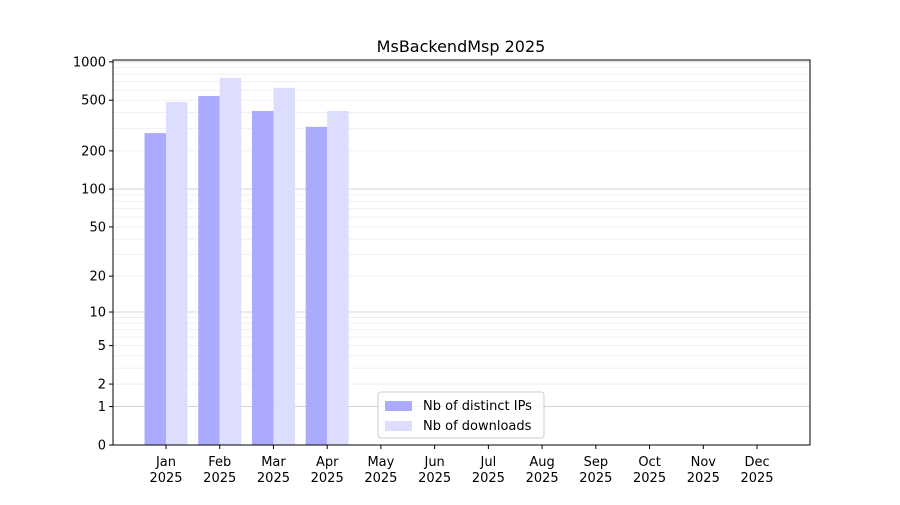  What do you see at coordinates (97, 313) in the screenshot?
I see `y-tick-label: 10` at bounding box center [97, 313].